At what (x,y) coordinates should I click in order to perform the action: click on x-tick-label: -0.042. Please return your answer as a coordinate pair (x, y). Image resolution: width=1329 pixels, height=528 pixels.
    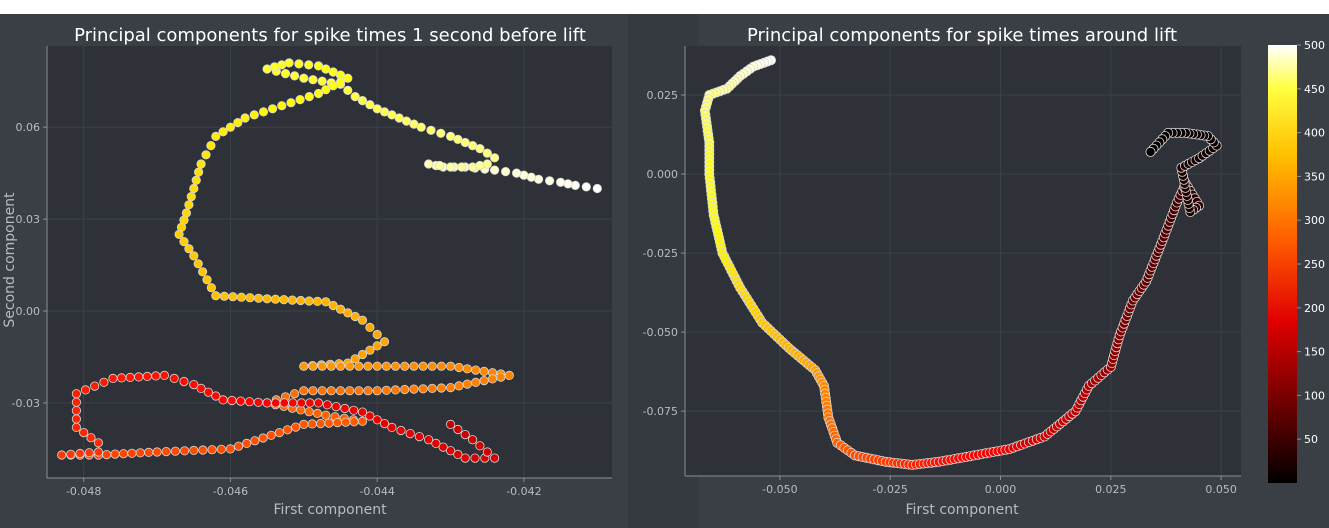
    Looking at the image, I should click on (523, 491).